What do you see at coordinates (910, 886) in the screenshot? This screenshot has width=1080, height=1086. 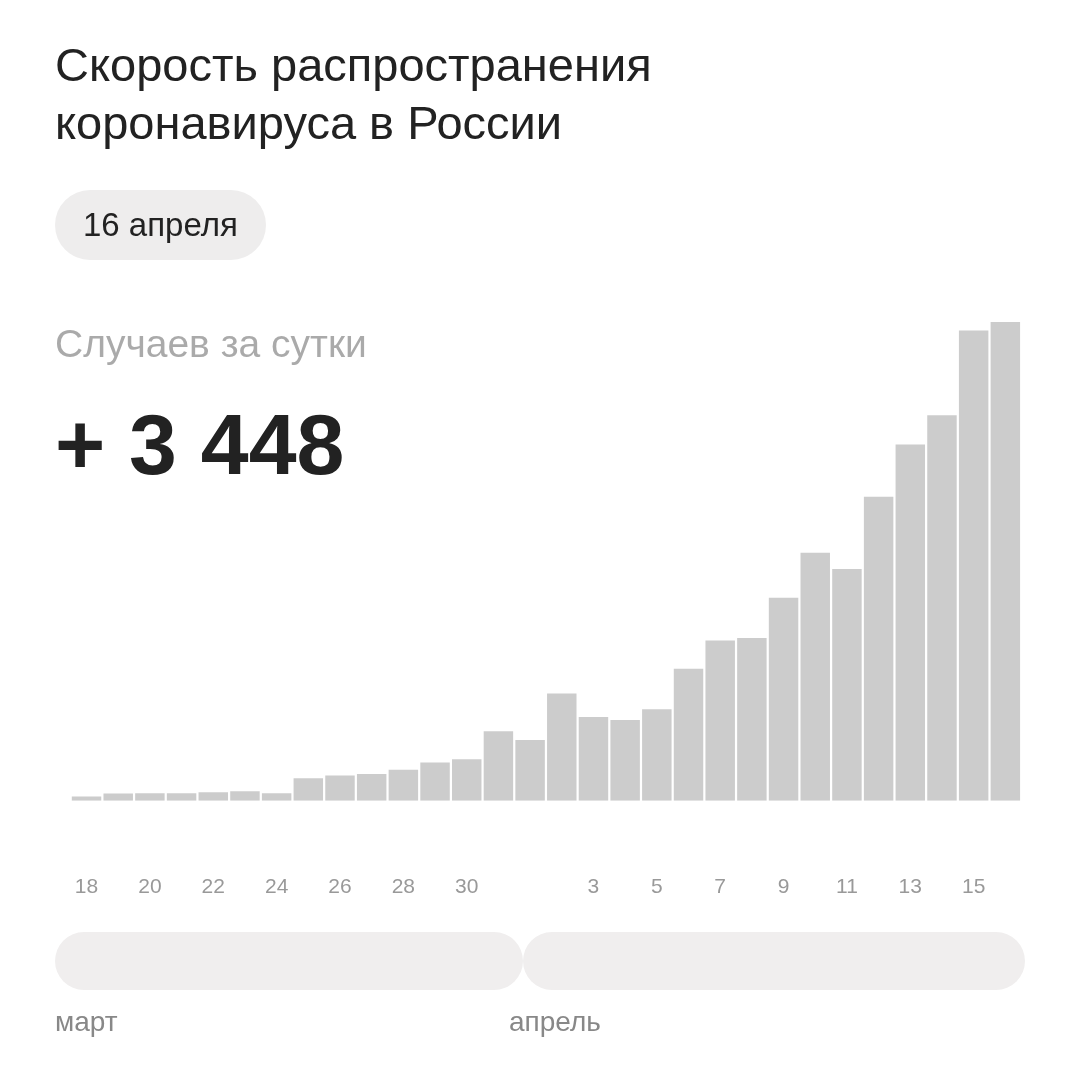 I see `x-tick-label: 13` at bounding box center [910, 886].